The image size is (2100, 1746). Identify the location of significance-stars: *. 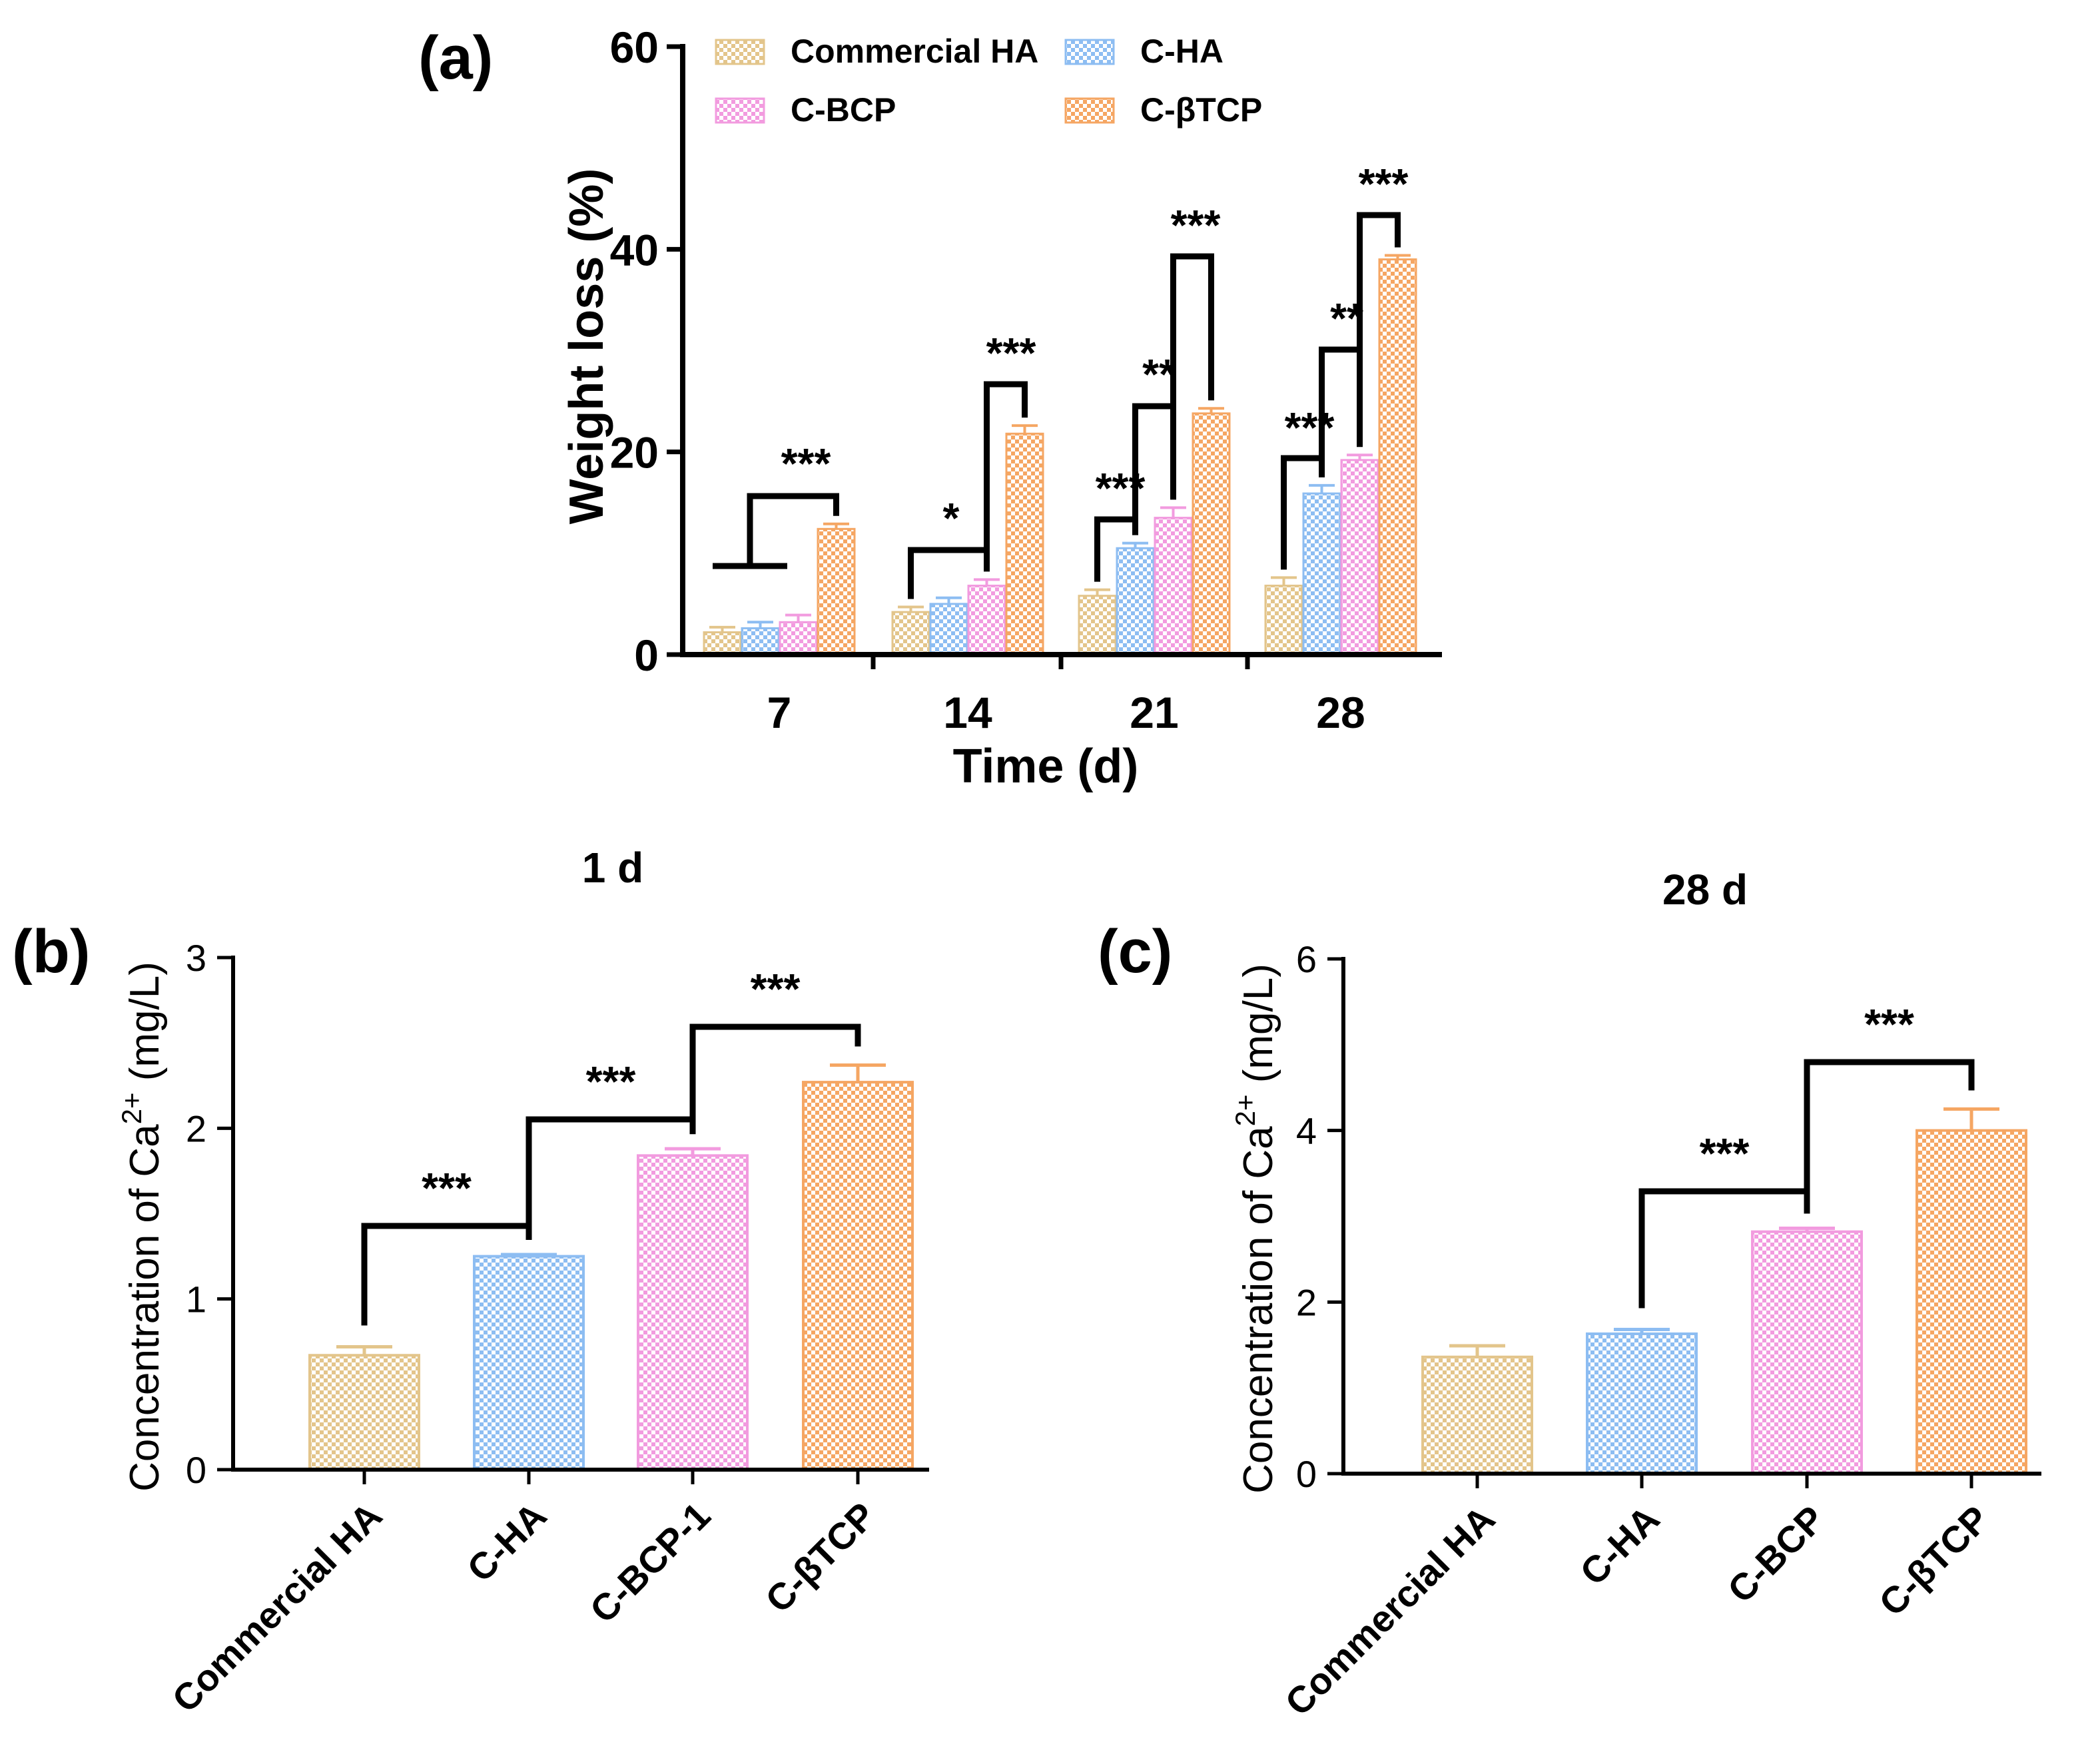
(951, 518).